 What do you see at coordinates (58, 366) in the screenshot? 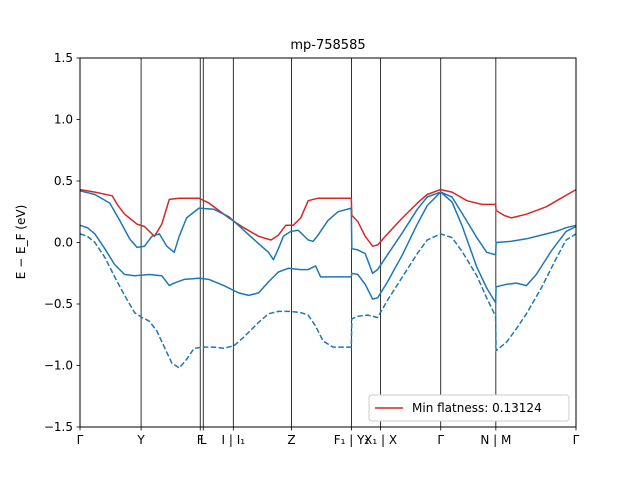
I see `y-tick-label-1: −1.0` at bounding box center [58, 366].